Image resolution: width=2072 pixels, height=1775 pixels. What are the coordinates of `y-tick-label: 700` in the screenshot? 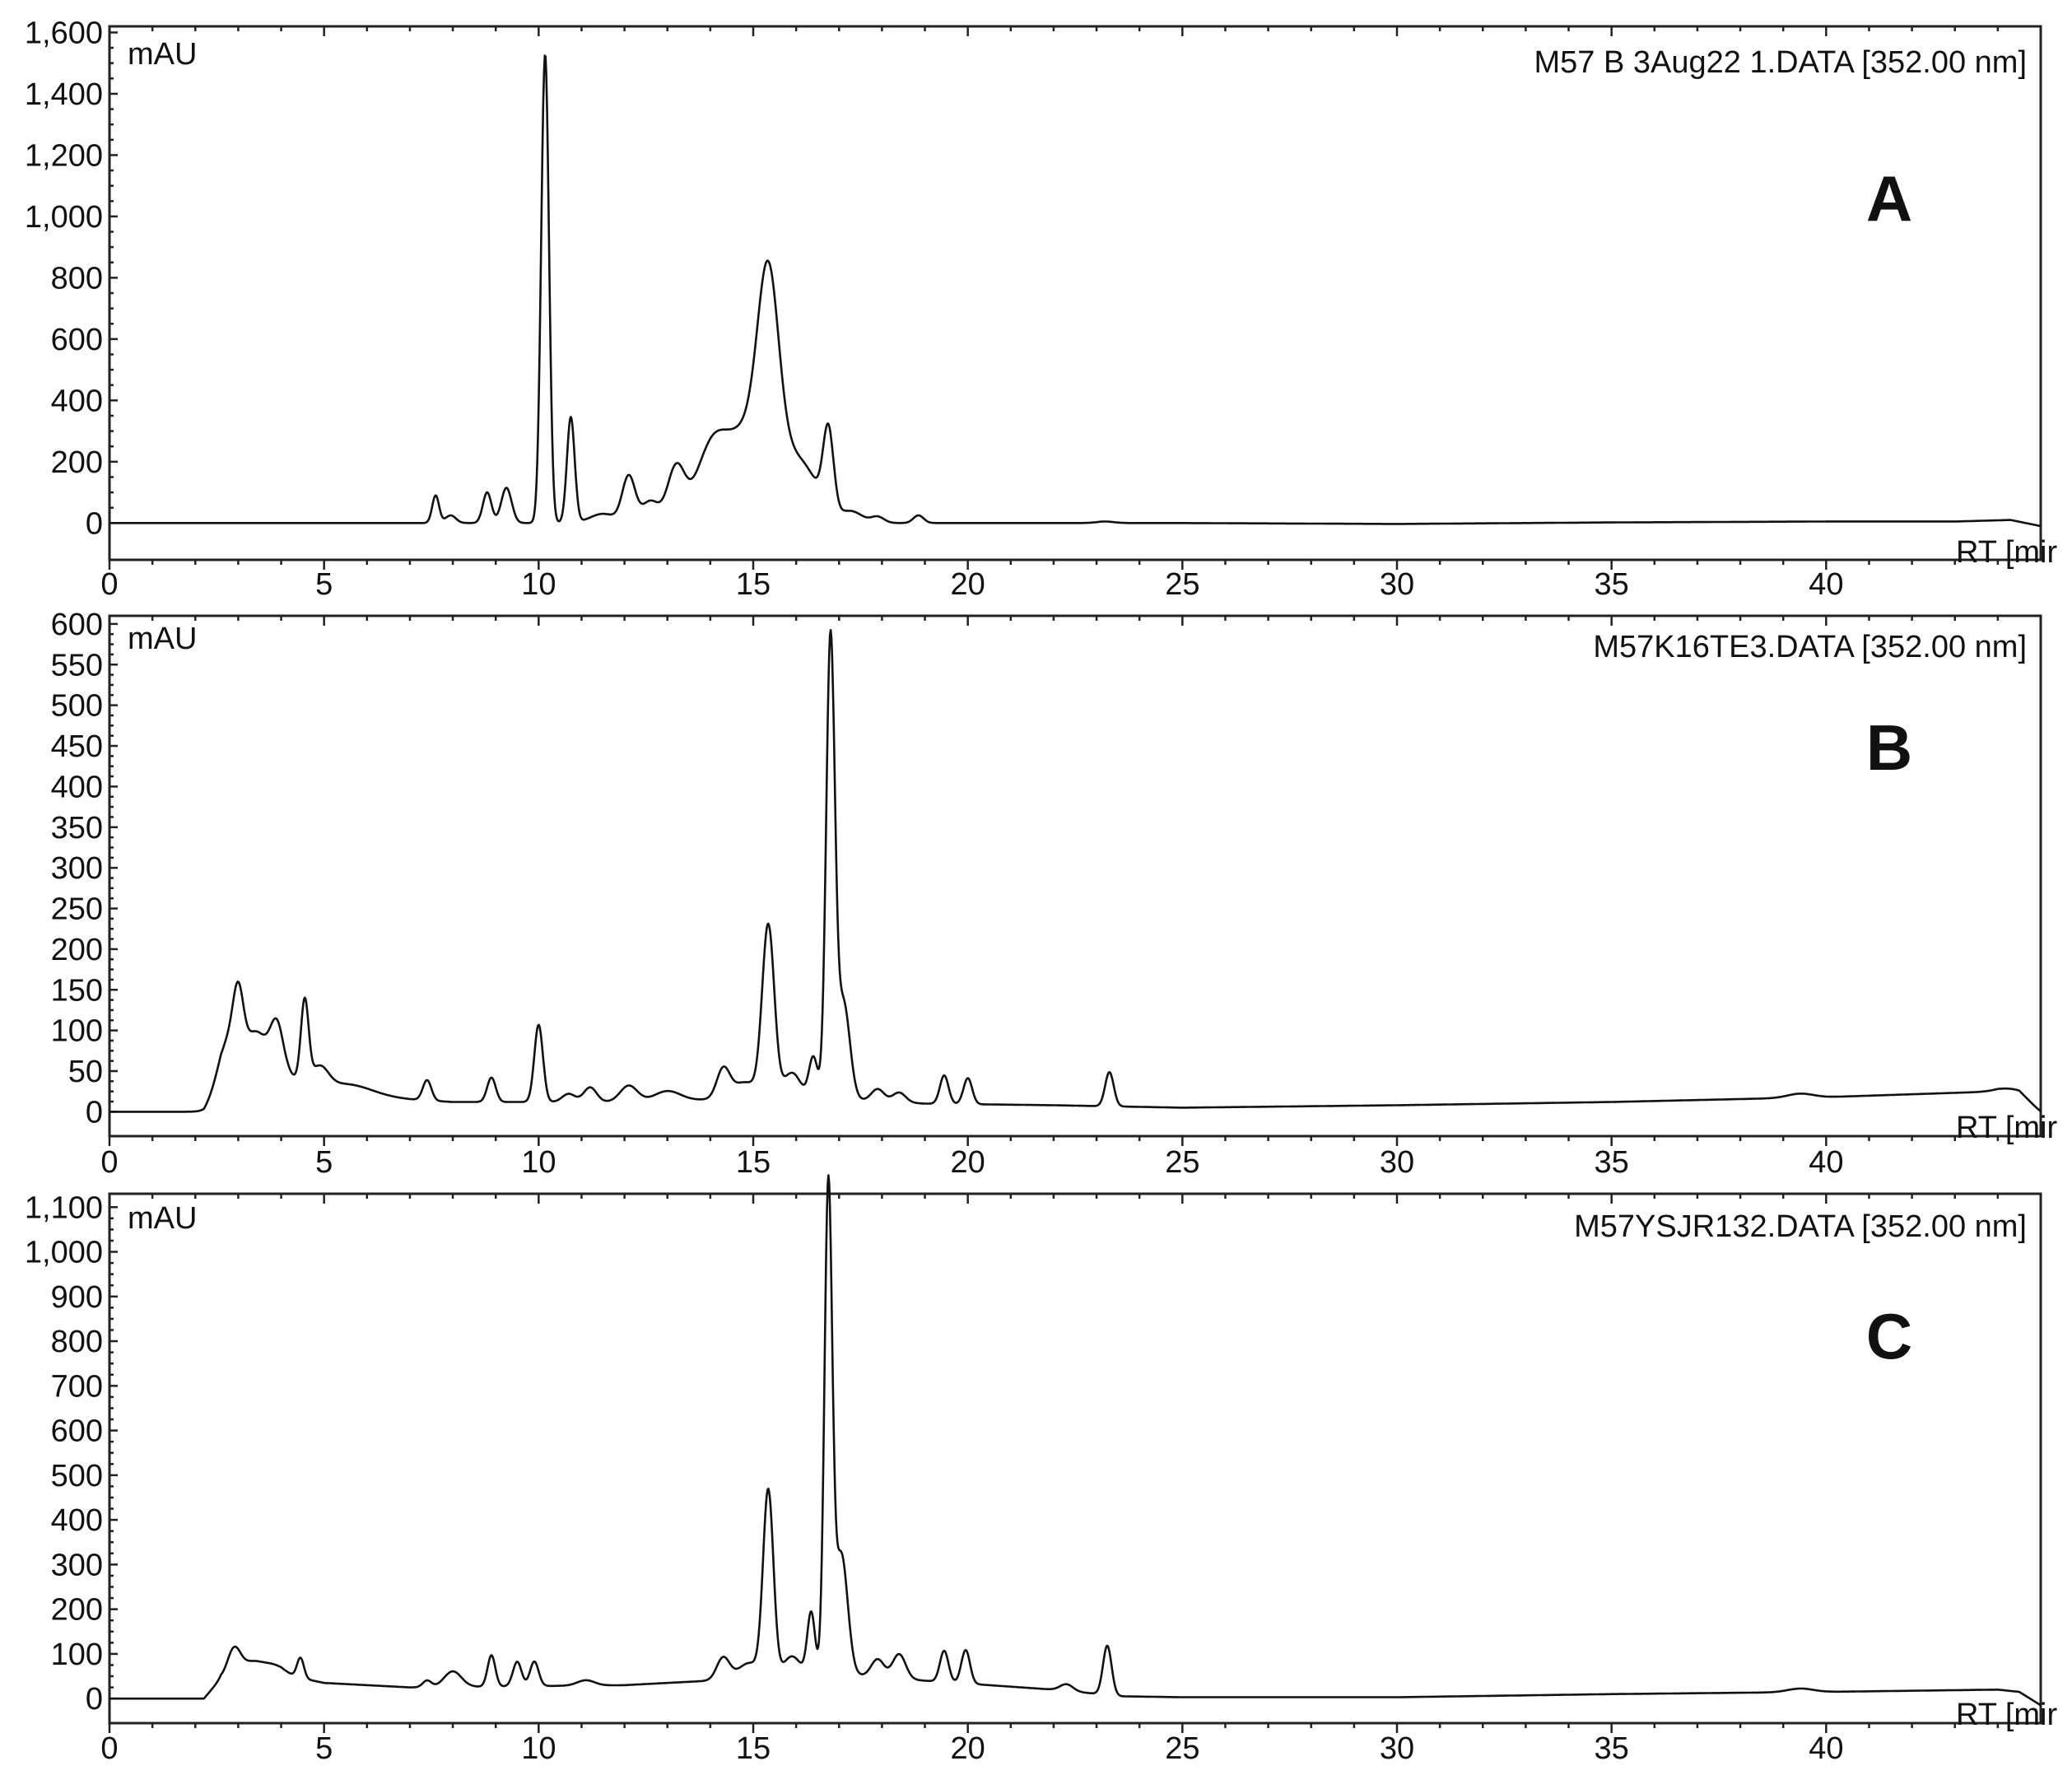 It's located at (77, 1386).